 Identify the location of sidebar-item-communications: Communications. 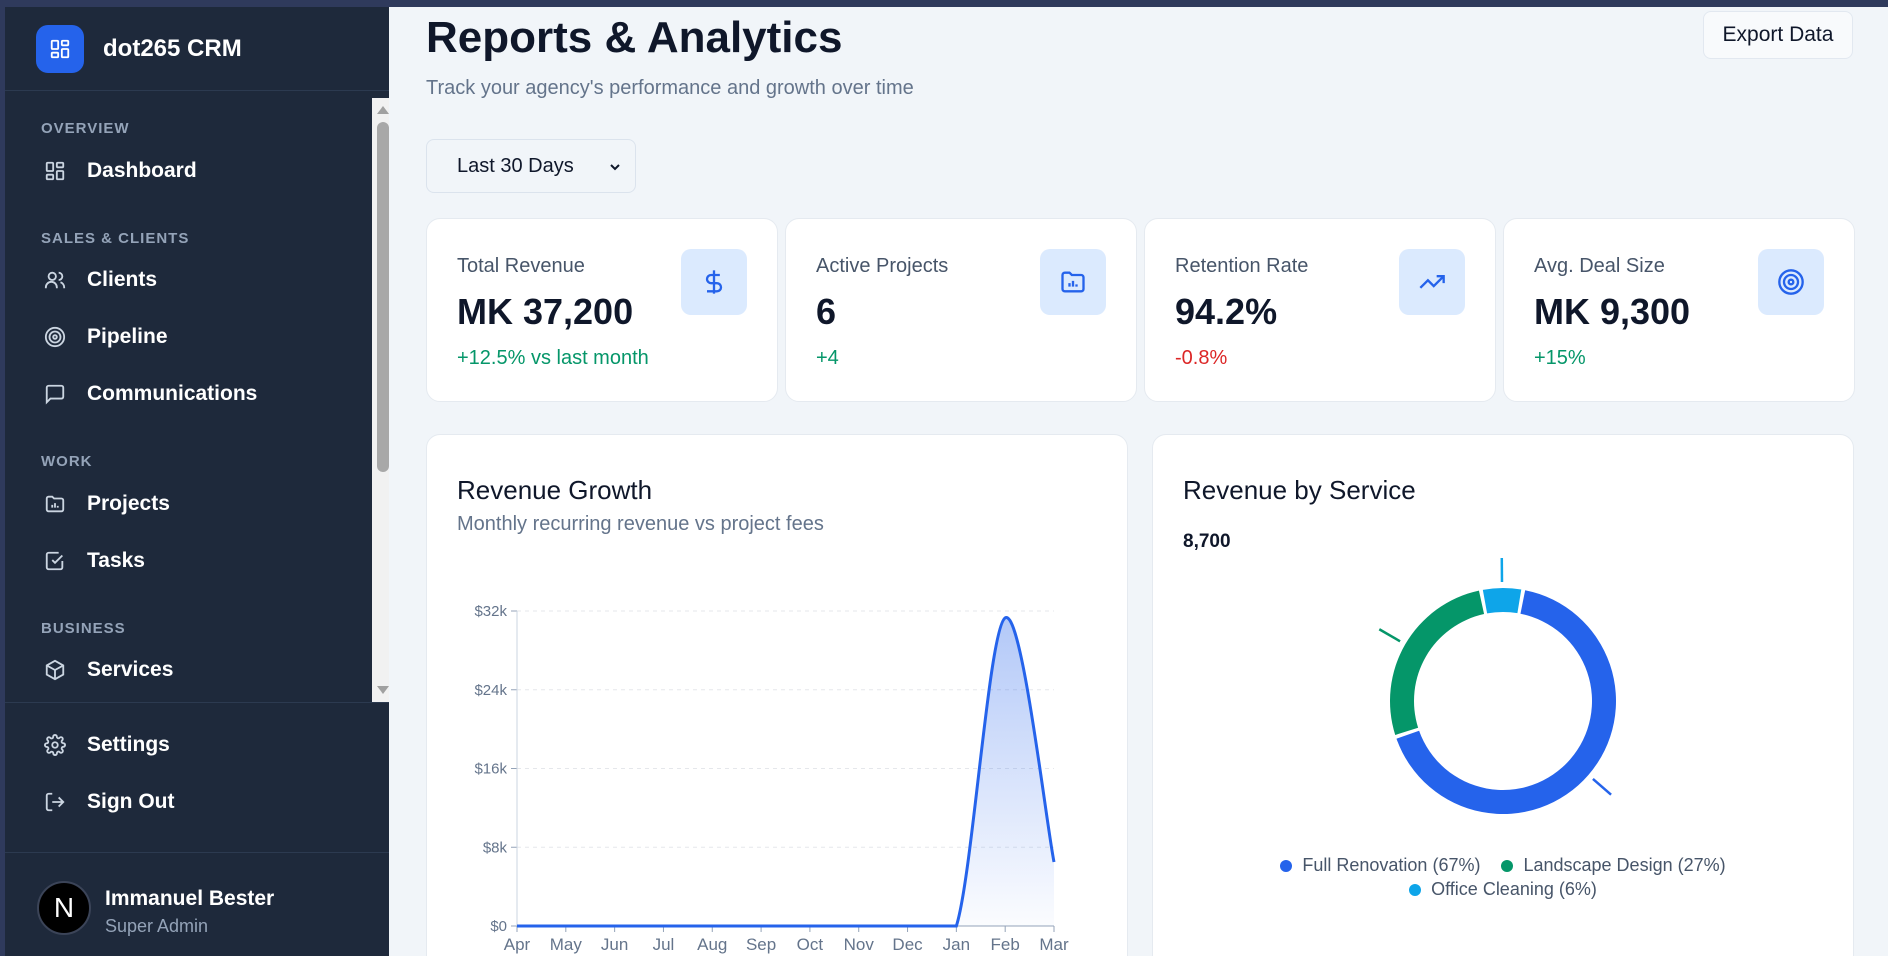
(201, 394).